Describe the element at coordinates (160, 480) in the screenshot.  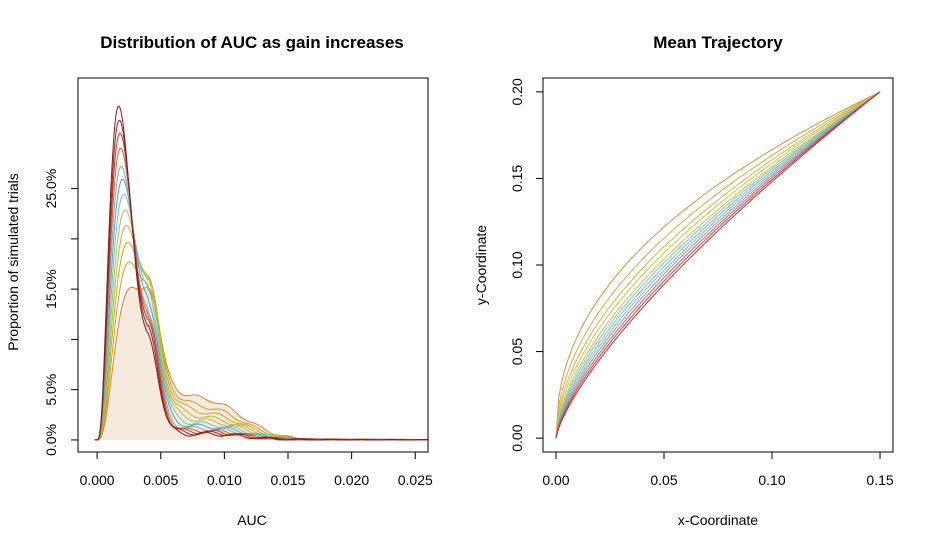
I see `left-x-tick-label: 0.005` at that location.